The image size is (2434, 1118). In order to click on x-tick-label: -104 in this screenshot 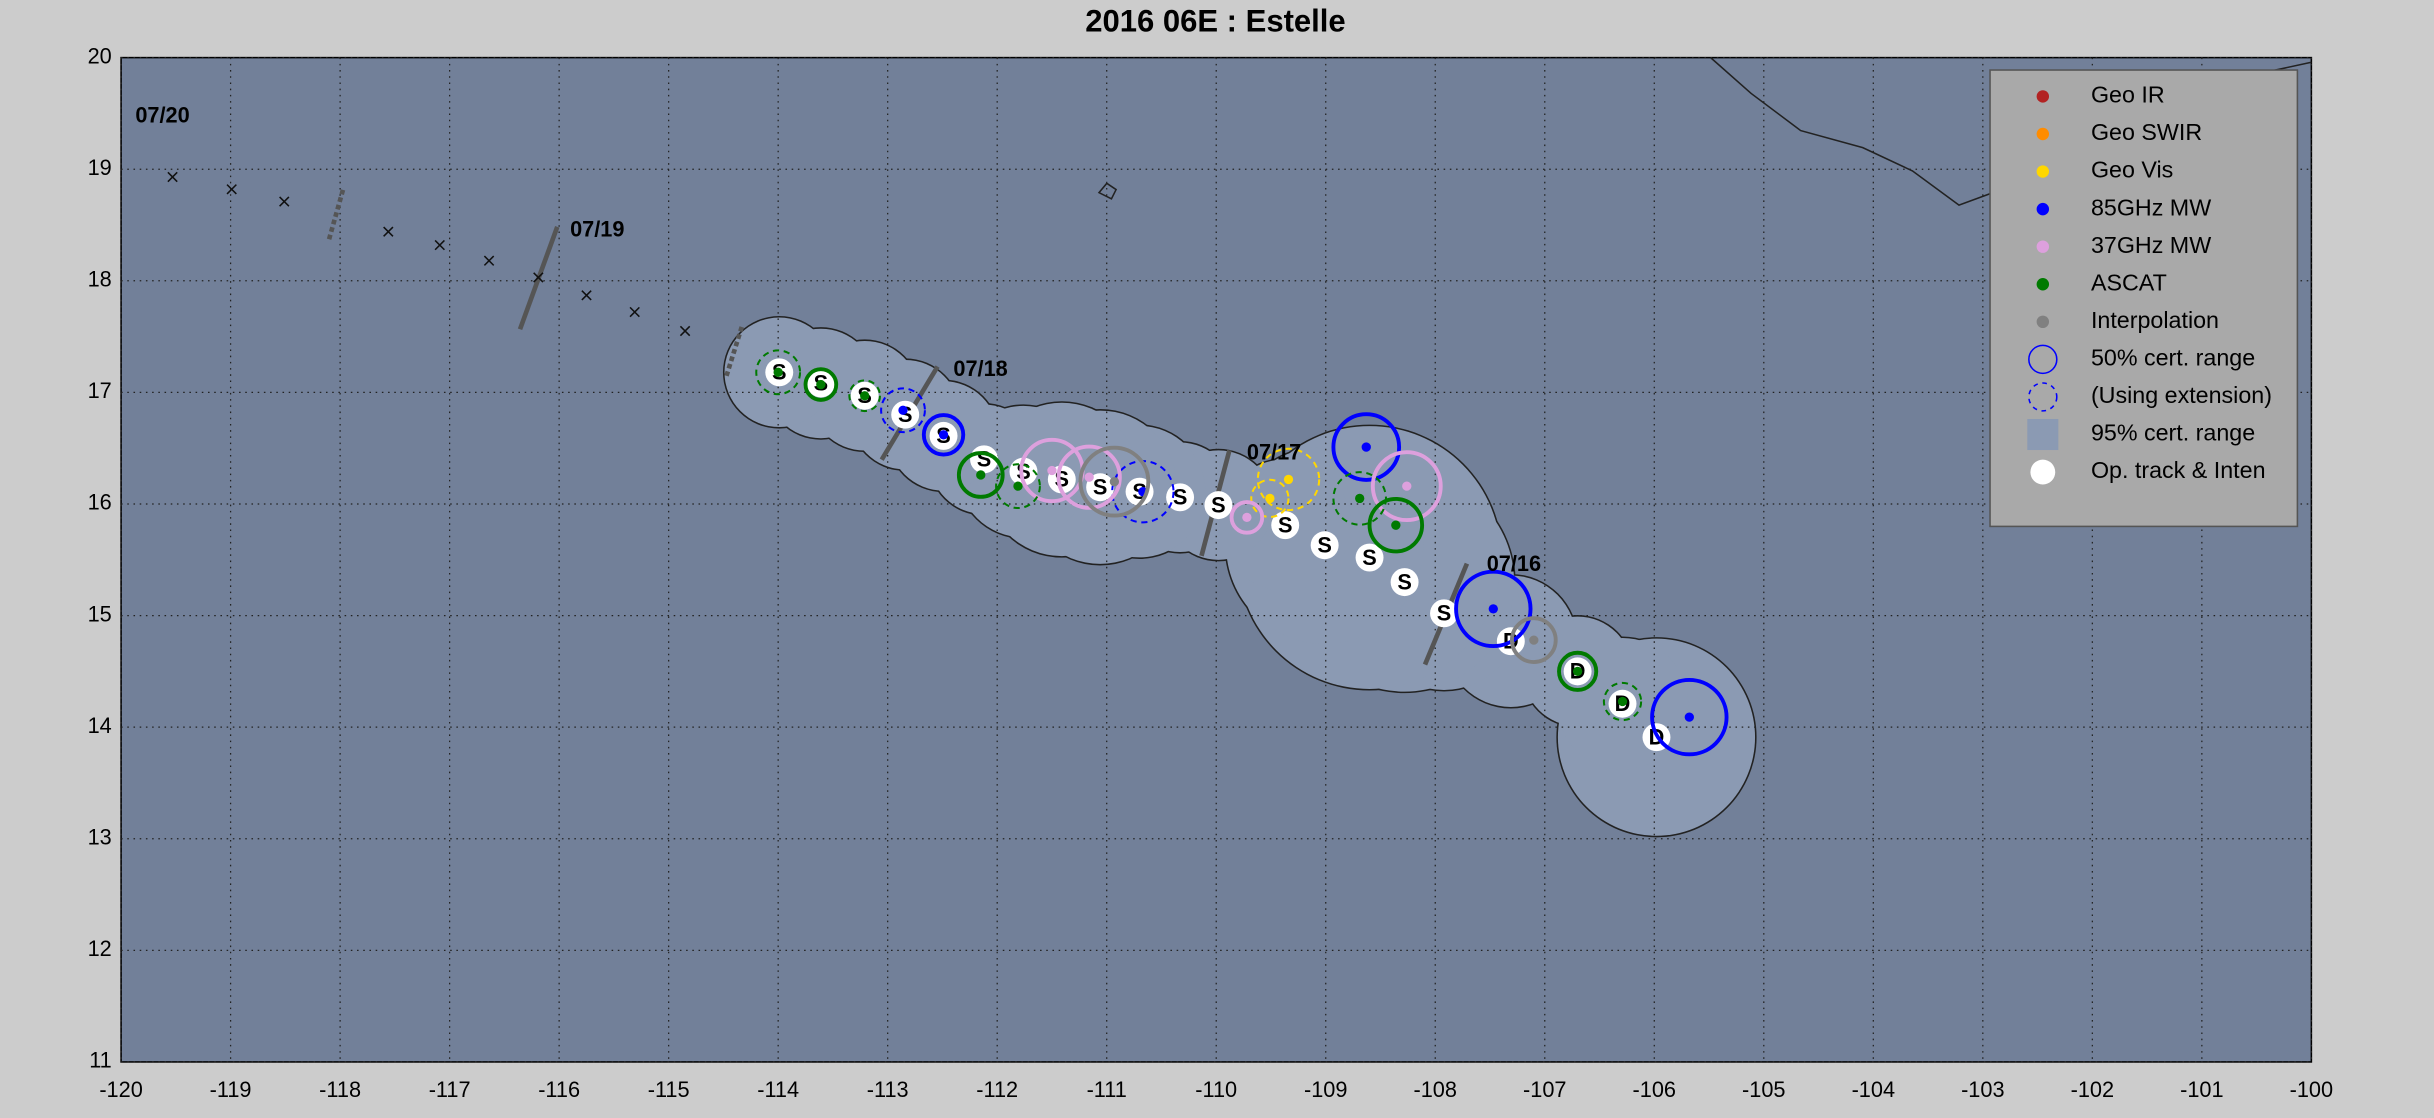, I will do `click(1873, 1089)`.